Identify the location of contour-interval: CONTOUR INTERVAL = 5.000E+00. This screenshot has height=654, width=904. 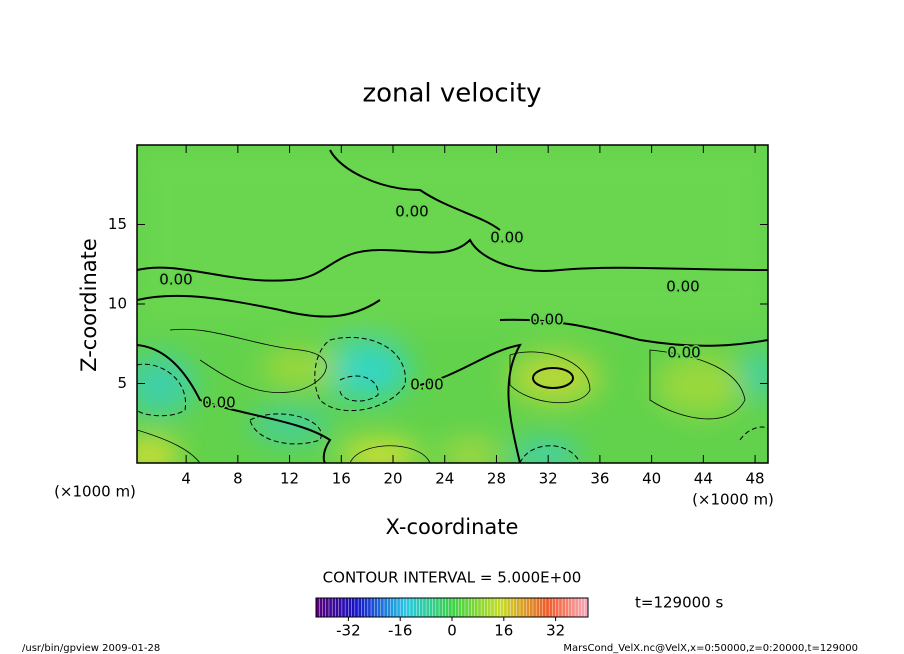
(452, 578).